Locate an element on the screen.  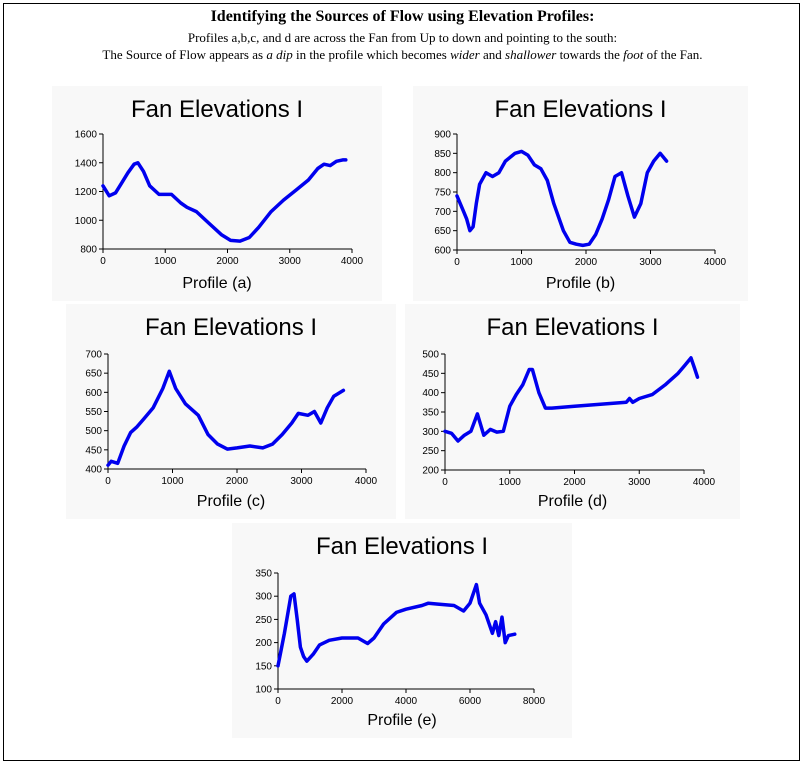
subtitle-part: of the Fan. is located at coordinates (673, 54).